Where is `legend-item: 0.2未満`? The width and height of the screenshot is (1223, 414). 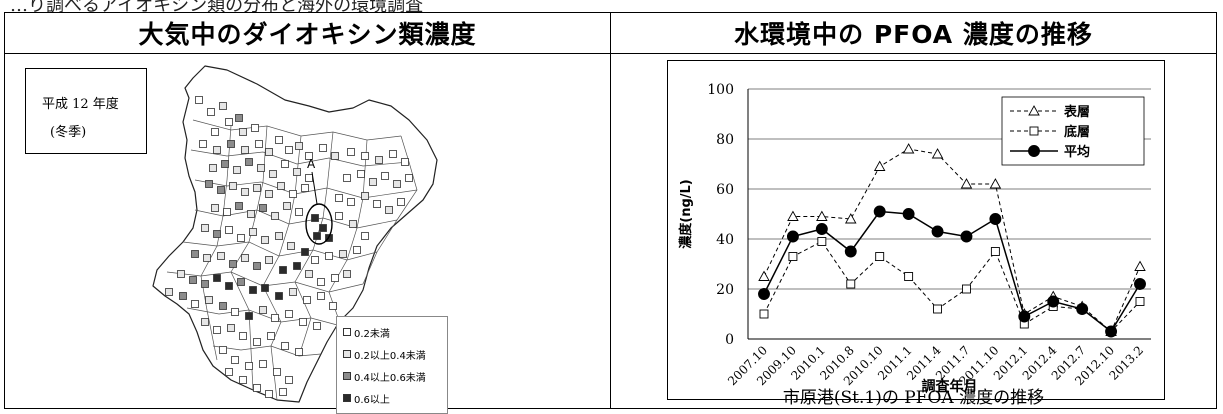 legend-item: 0.2未満 is located at coordinates (366, 332).